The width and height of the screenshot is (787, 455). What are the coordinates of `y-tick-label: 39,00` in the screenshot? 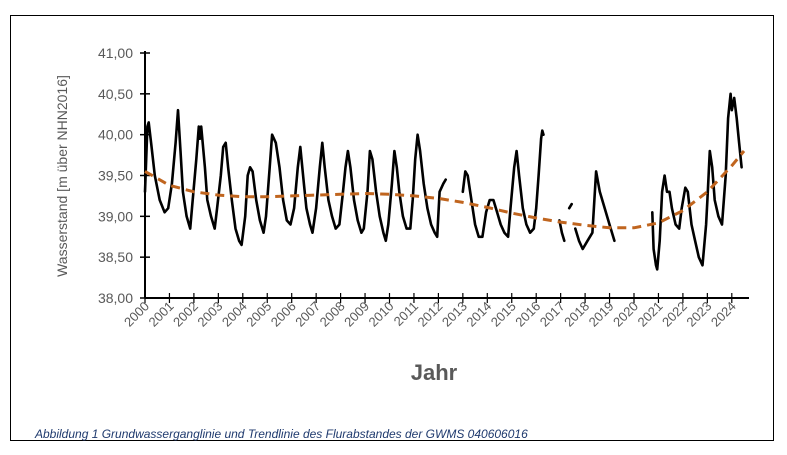 It's located at (115, 216).